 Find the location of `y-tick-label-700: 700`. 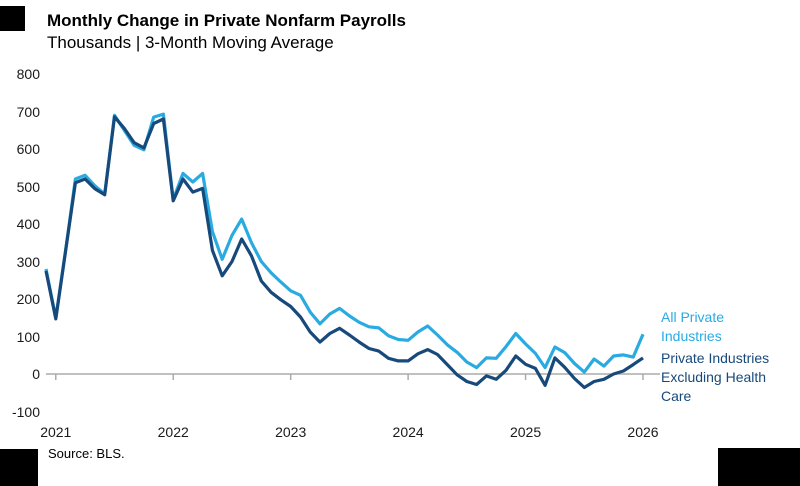

y-tick-label-700: 700 is located at coordinates (28, 111).